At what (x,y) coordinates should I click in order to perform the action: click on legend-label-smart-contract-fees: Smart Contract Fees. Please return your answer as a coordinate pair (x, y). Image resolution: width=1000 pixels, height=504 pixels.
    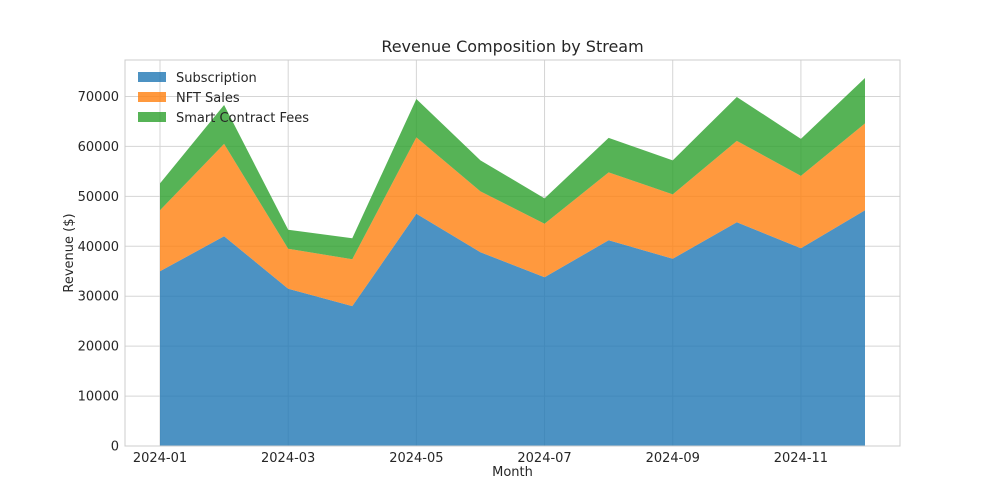
    Looking at the image, I should click on (242, 118).